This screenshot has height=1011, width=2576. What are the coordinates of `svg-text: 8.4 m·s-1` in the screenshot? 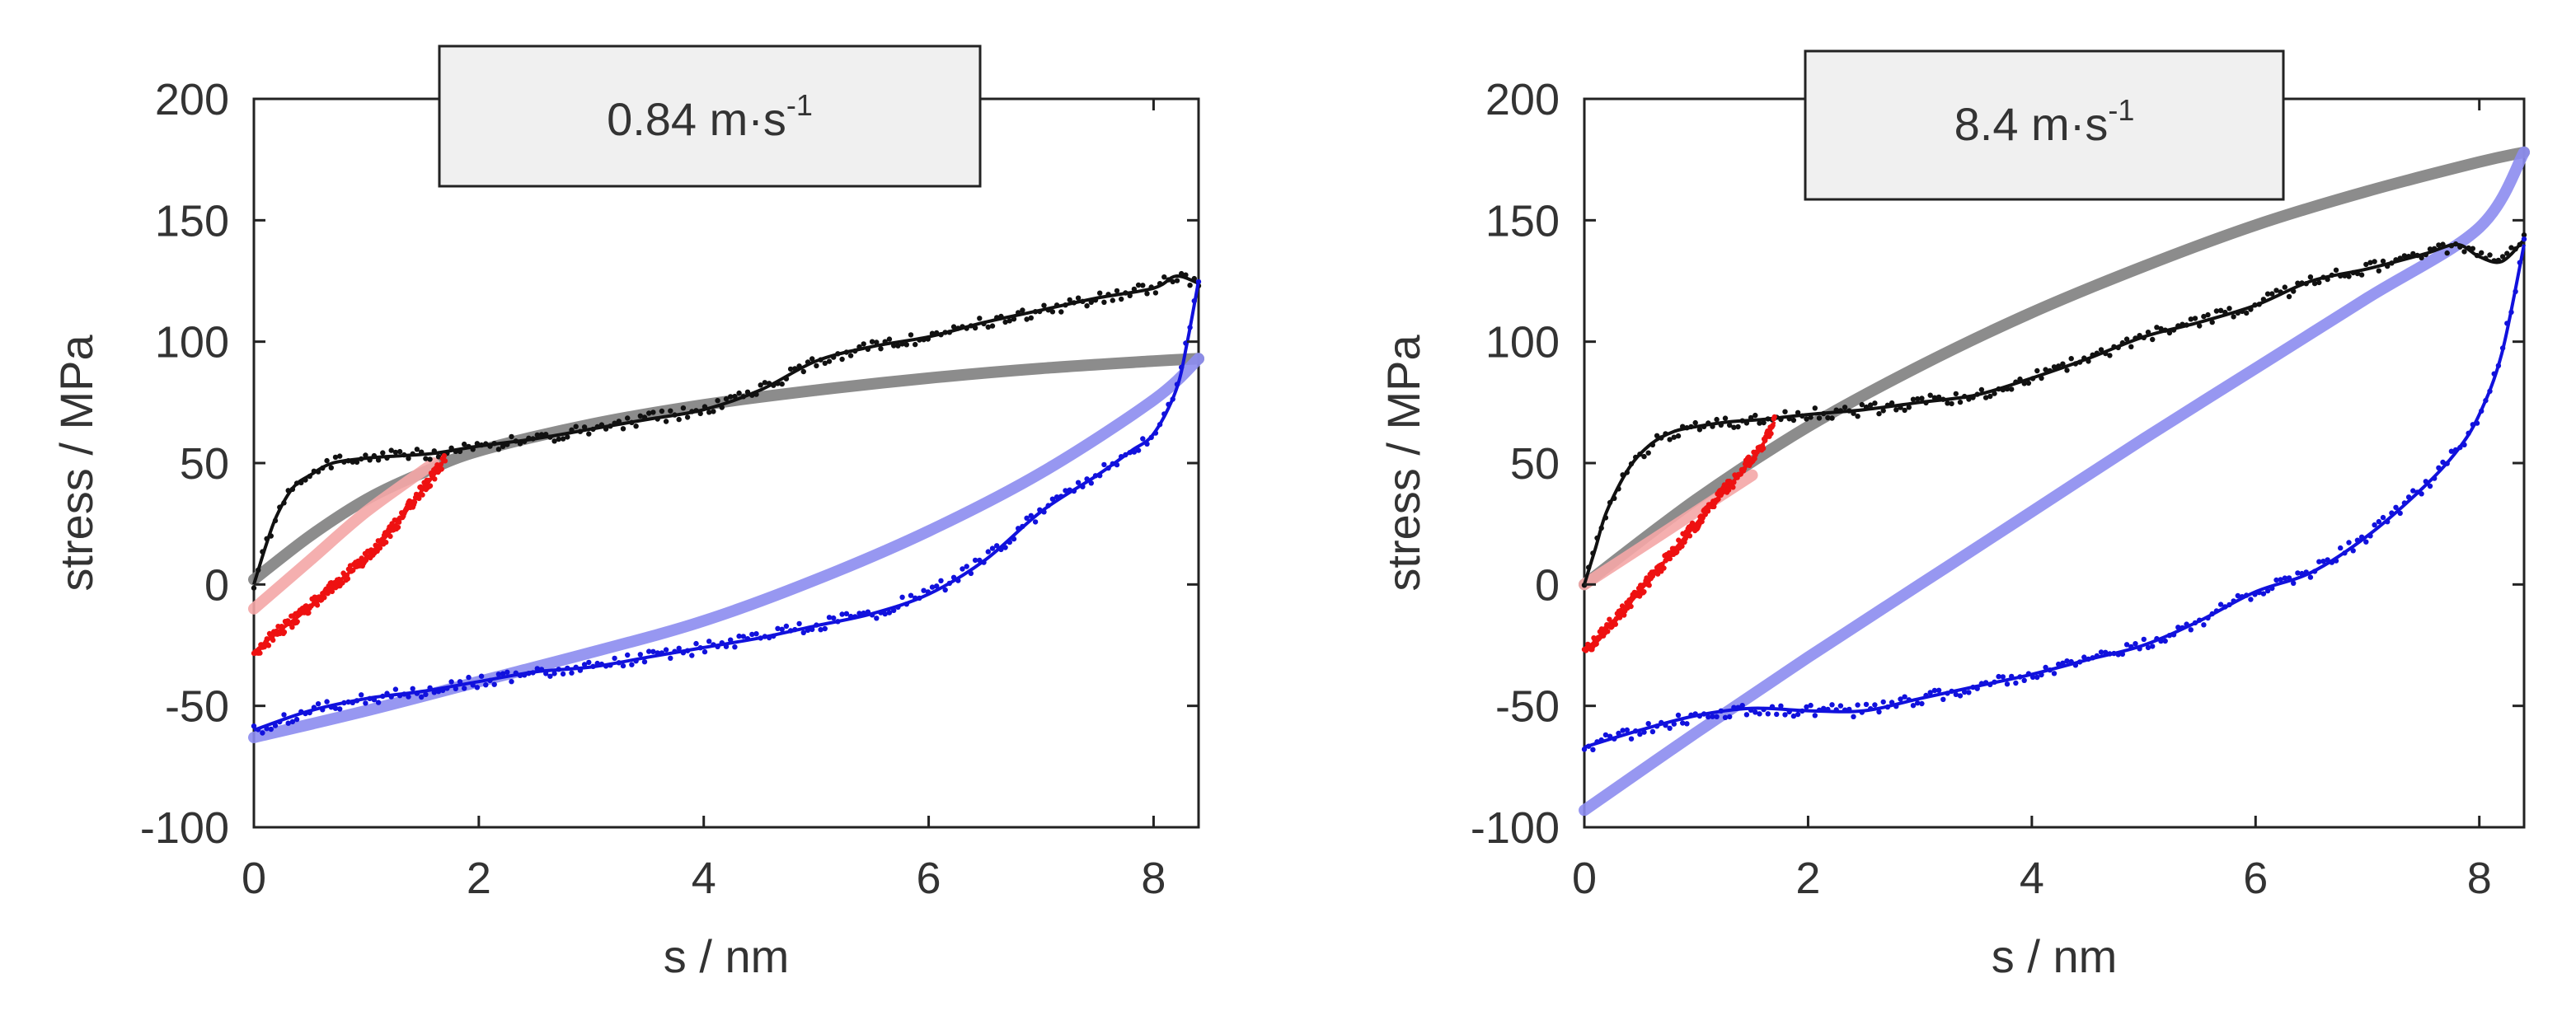 It's located at (2045, 121).